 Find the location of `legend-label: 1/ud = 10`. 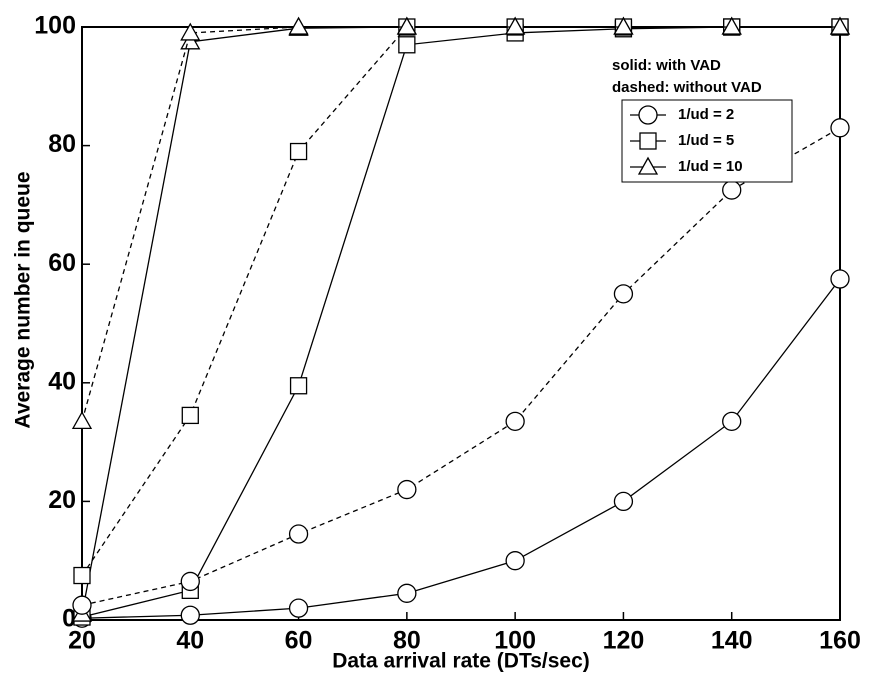

legend-label: 1/ud = 10 is located at coordinates (710, 166).